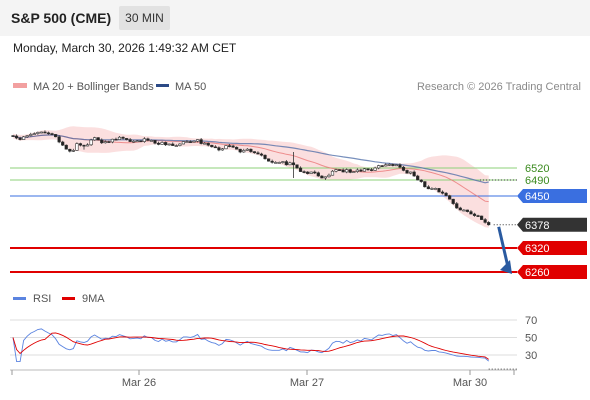 The width and height of the screenshot is (590, 400). What do you see at coordinates (307, 383) in the screenshot?
I see `x-axis-tick-label: Mar 27` at bounding box center [307, 383].